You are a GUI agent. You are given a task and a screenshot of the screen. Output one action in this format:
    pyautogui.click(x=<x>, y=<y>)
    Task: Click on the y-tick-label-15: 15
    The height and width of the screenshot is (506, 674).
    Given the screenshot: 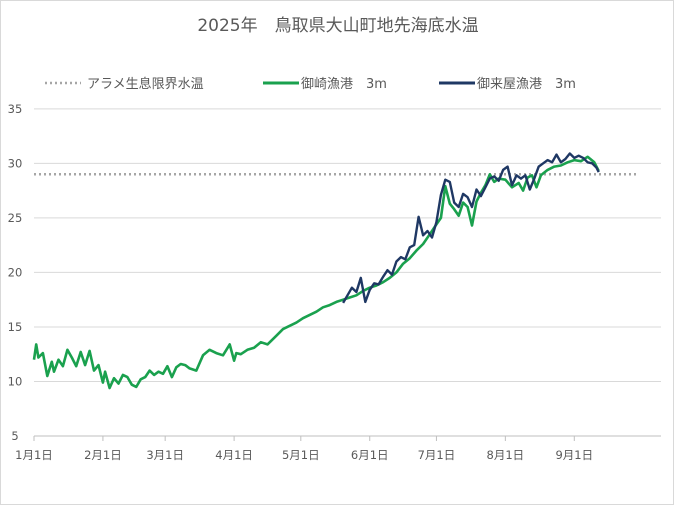 What is the action you would take?
    pyautogui.click(x=15, y=327)
    